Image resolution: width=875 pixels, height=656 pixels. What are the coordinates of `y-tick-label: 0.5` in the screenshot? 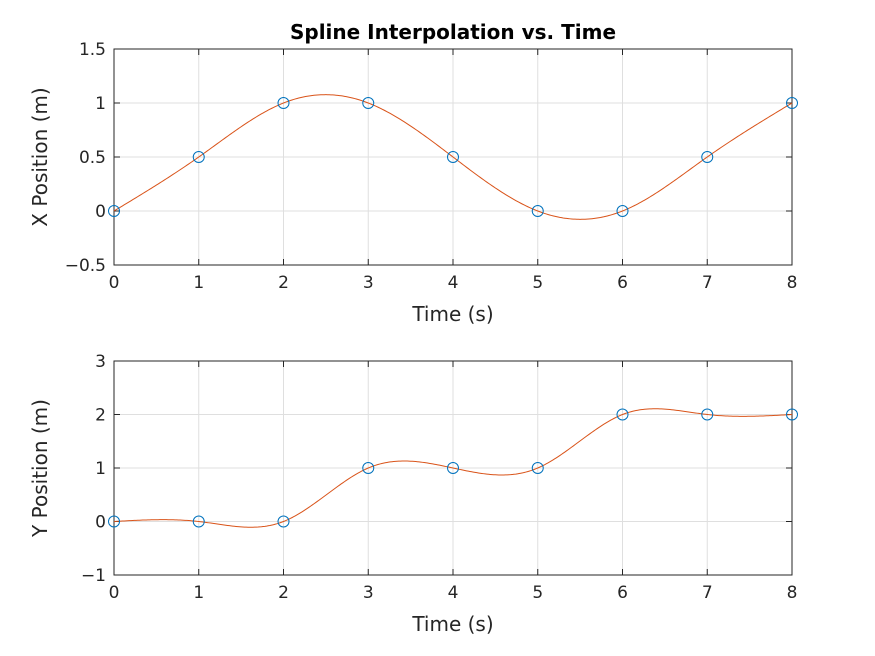 It's located at (92, 158).